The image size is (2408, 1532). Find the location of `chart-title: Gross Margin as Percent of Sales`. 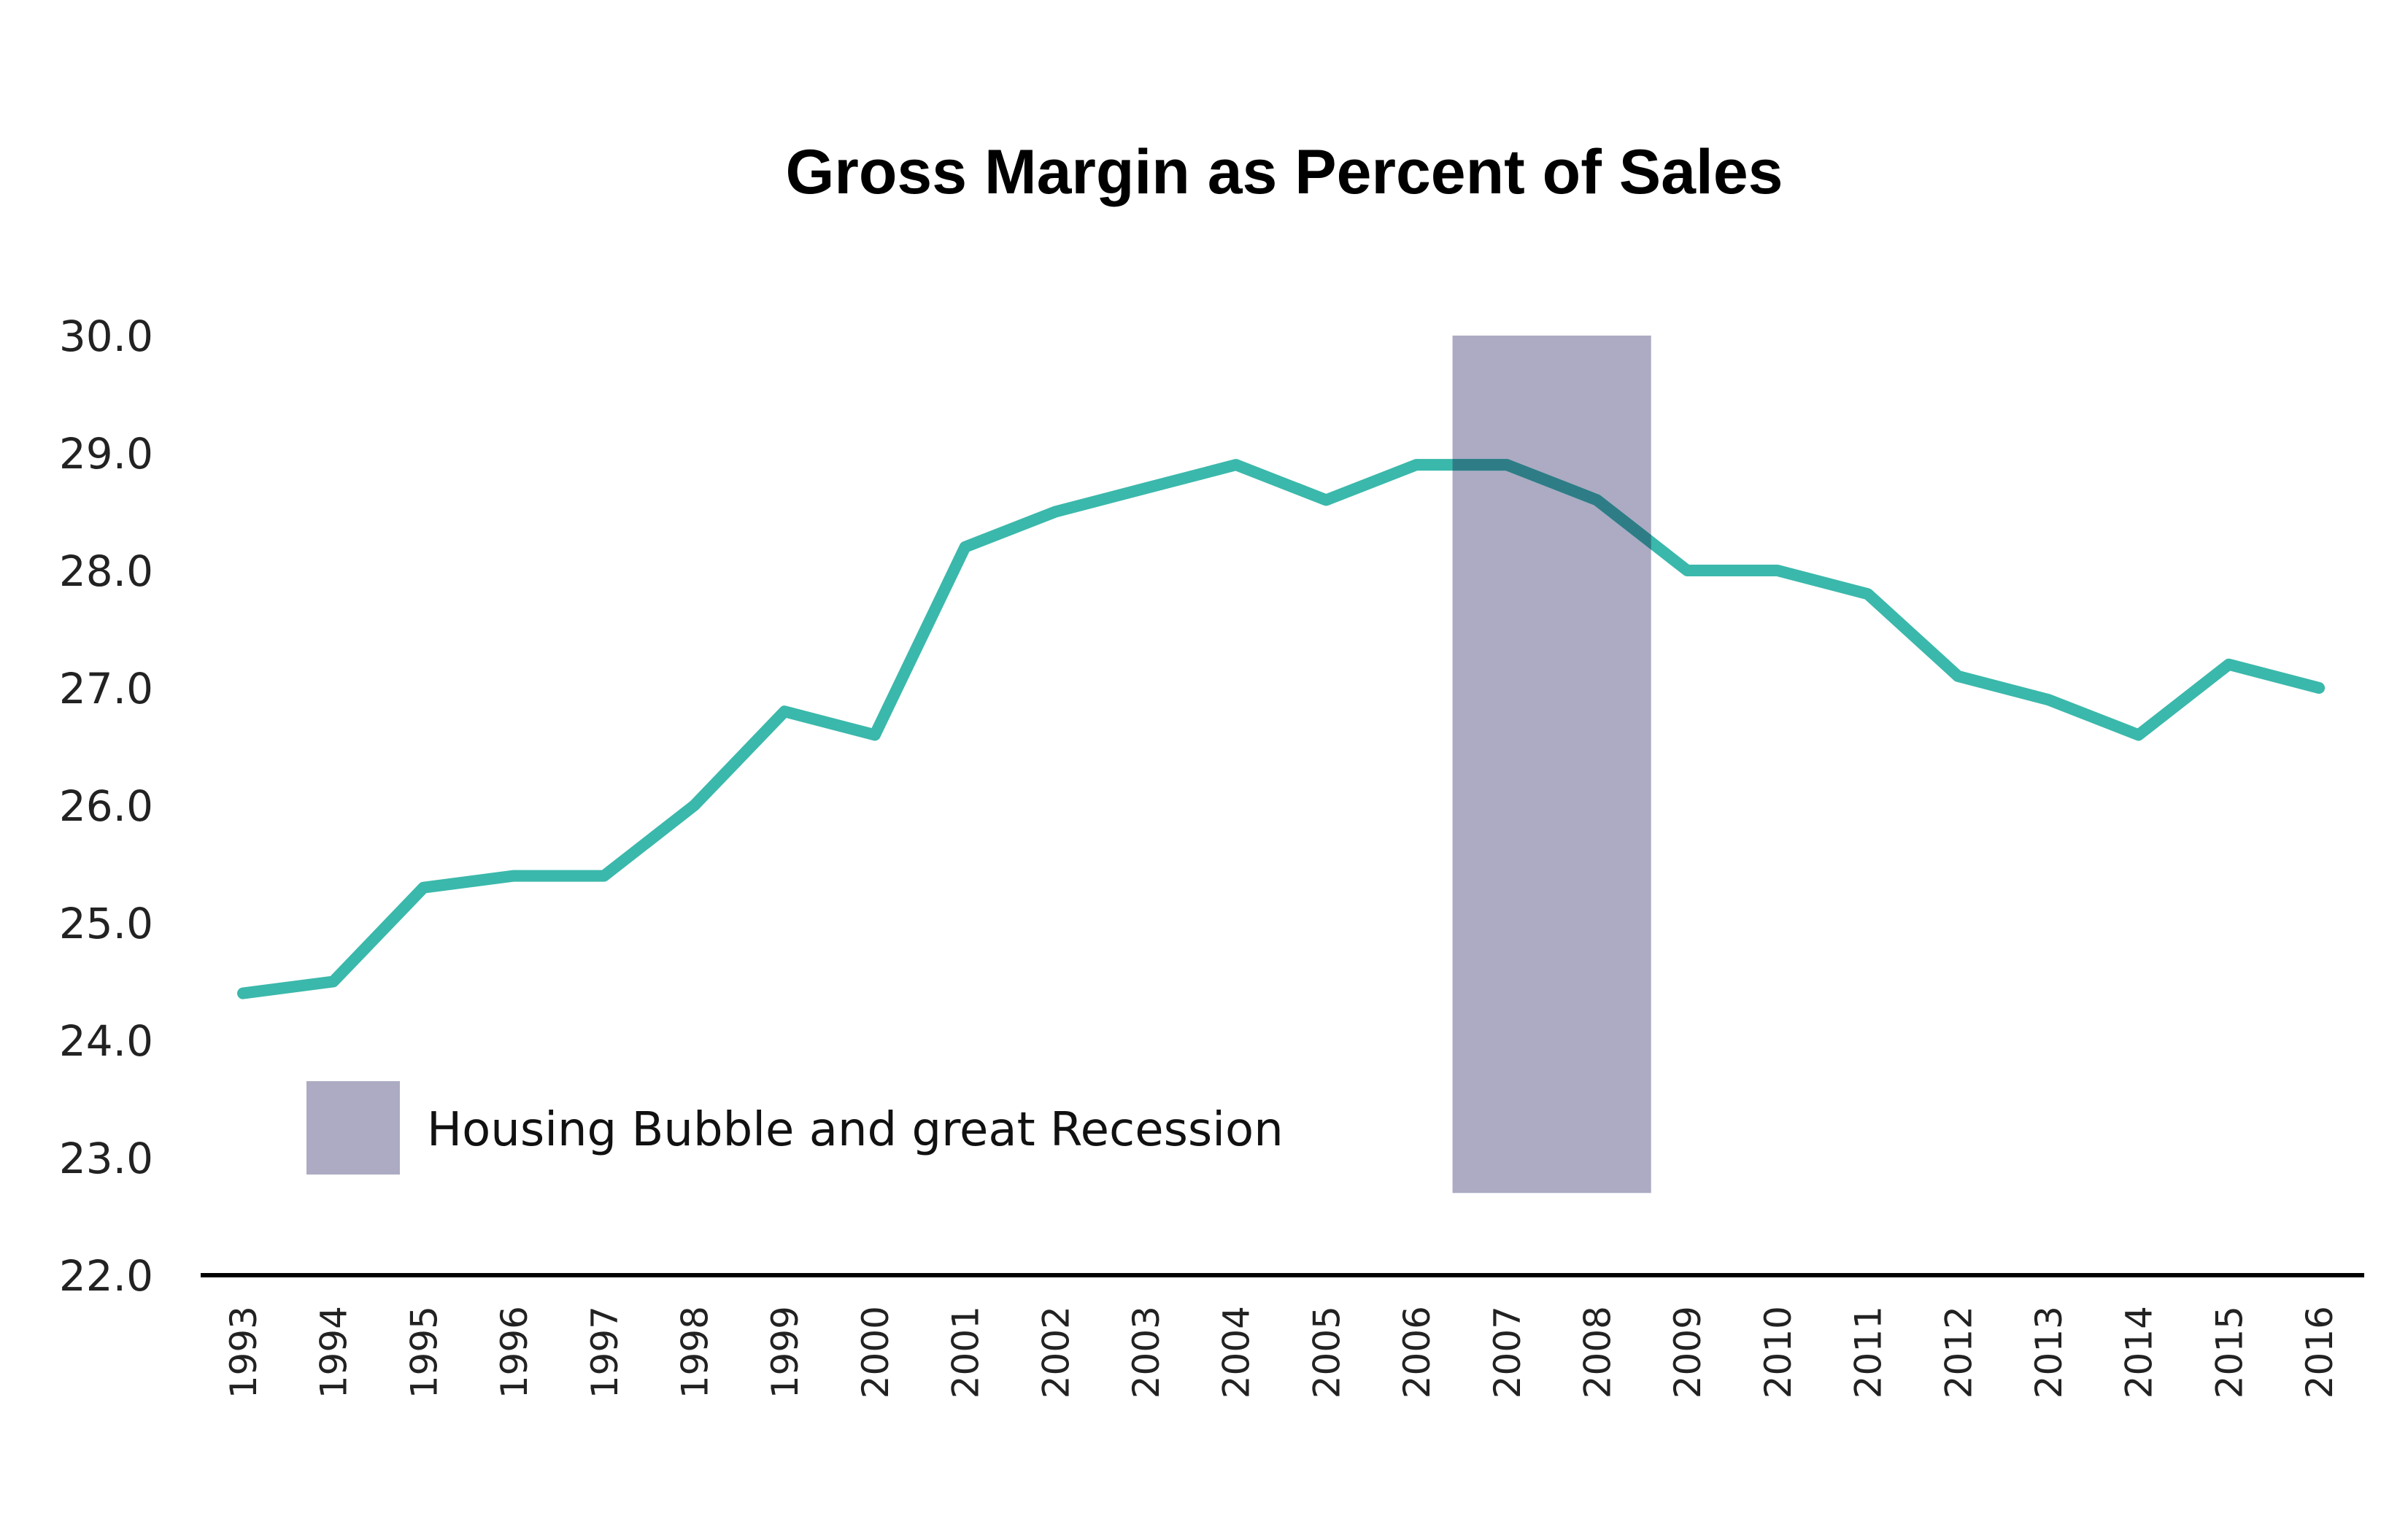

chart-title: Gross Margin as Percent of Sales is located at coordinates (1284, 172).